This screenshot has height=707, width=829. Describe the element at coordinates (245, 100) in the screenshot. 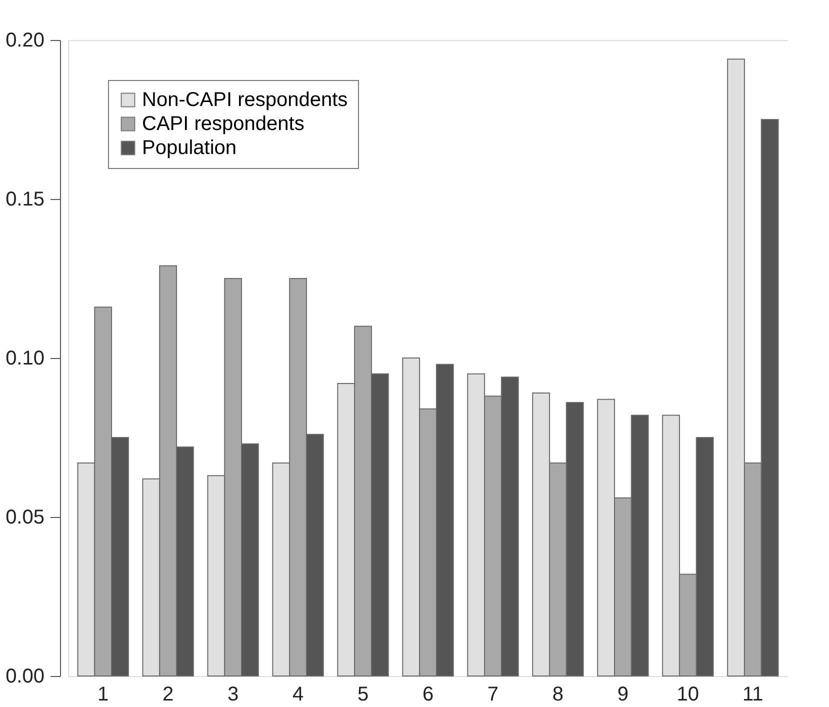

I see `legend-label: Non-CAPI respondents` at that location.